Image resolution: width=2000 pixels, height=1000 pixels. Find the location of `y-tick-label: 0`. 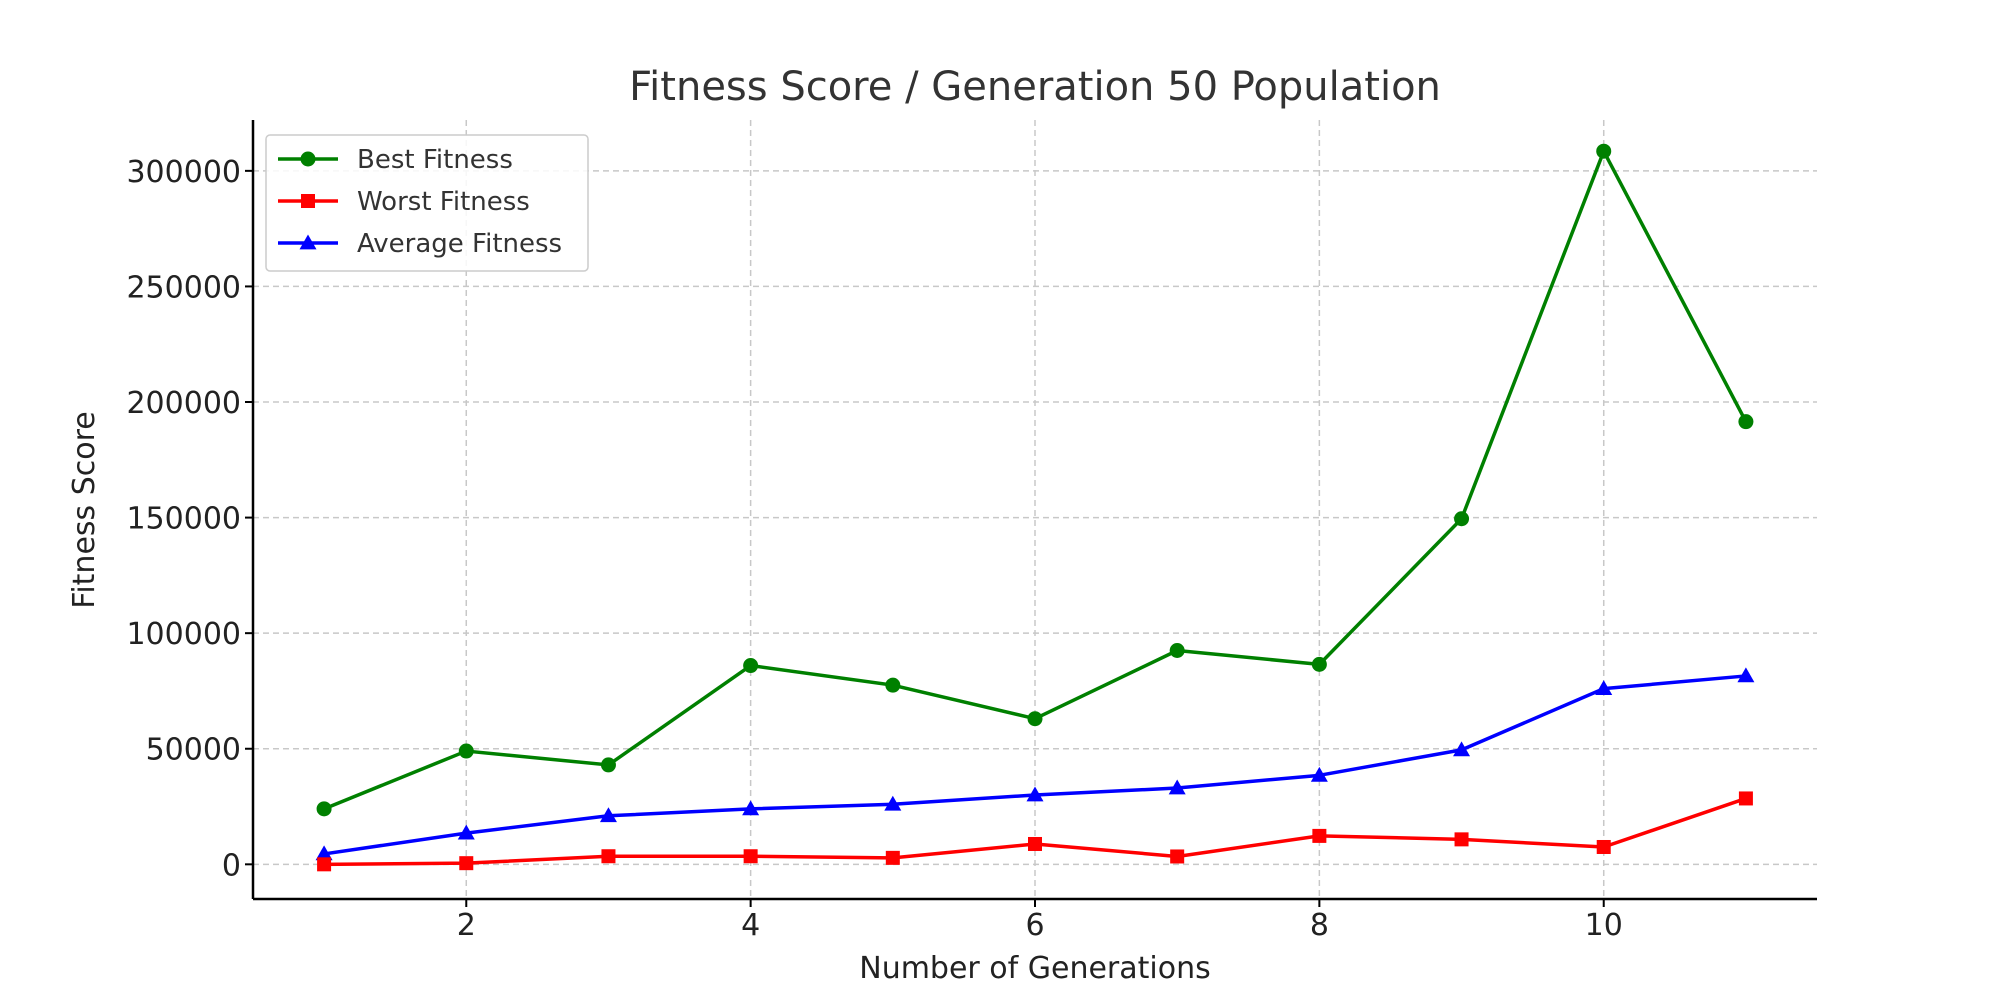

y-tick-label: 0 is located at coordinates (231, 865).